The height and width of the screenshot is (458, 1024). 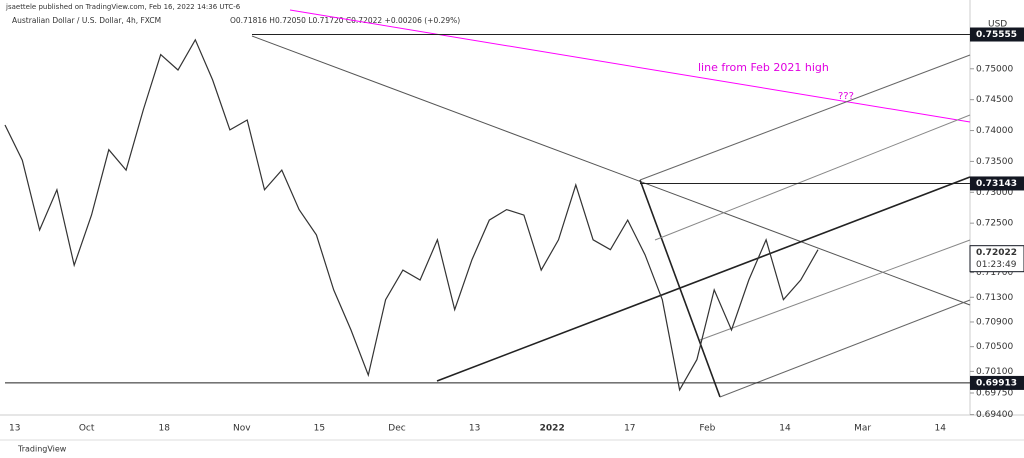 I want to click on price-label: 0.73143, so click(x=996, y=184).